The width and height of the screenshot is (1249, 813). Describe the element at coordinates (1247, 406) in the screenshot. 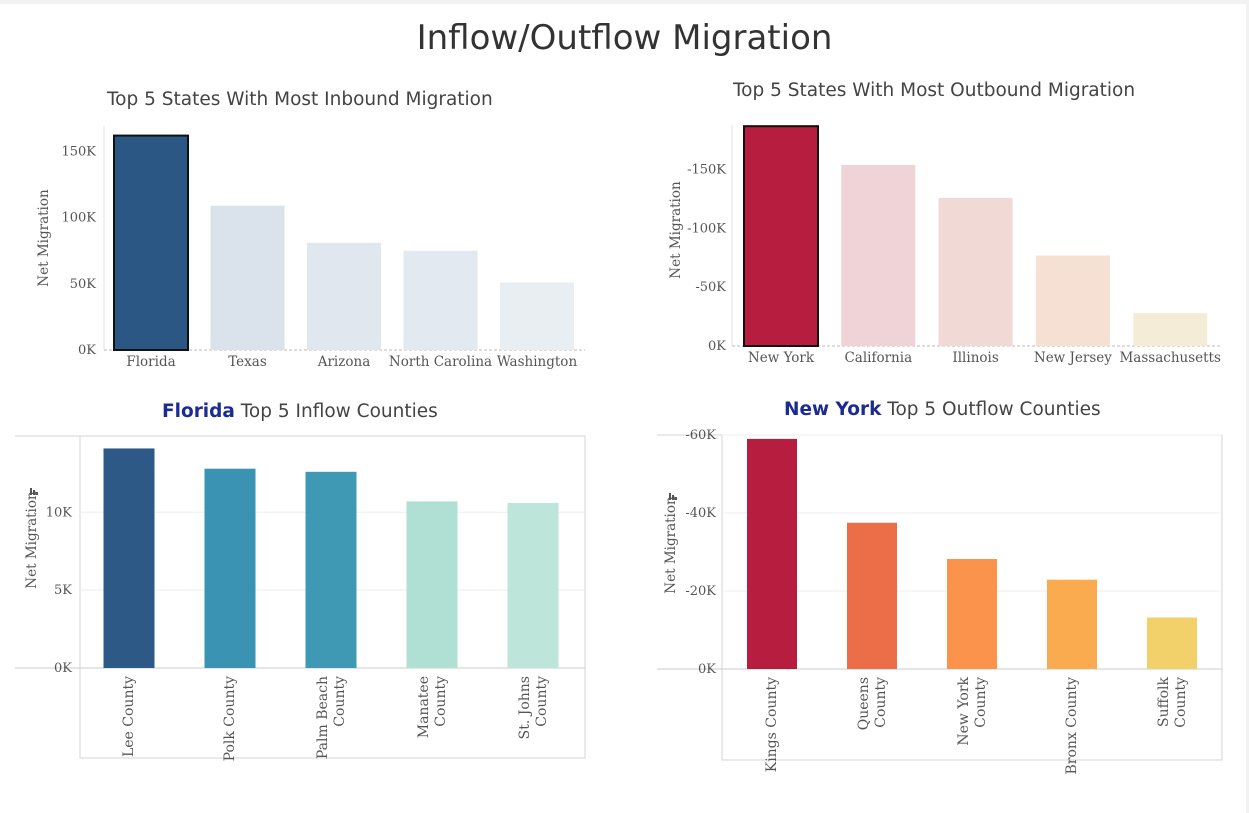

I see `right-scroll-border` at that location.